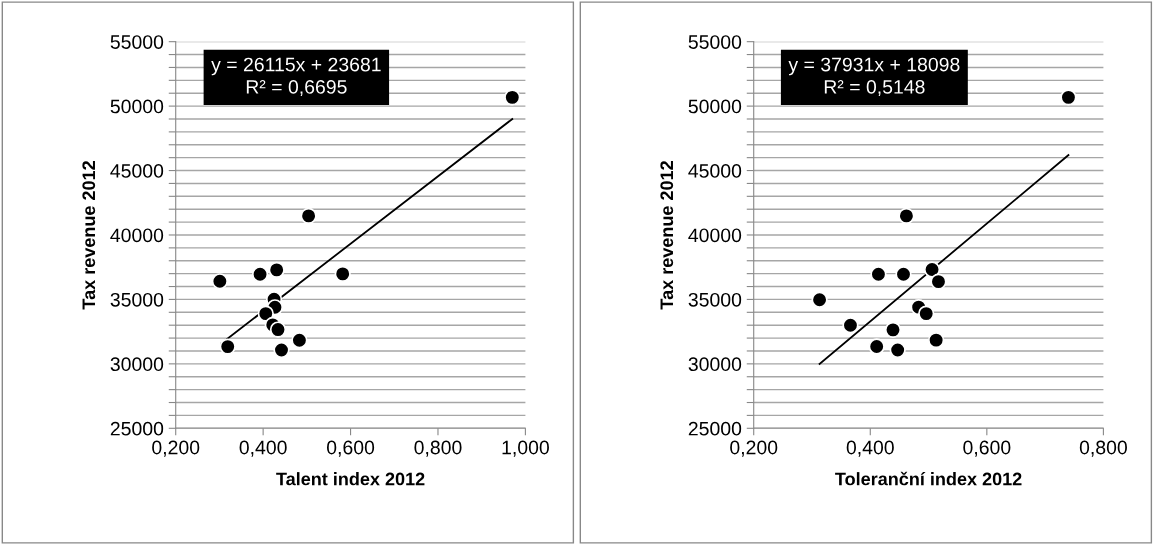 The height and width of the screenshot is (544, 1156). I want to click on annotation: y = 37931x + 18098, so click(874, 66).